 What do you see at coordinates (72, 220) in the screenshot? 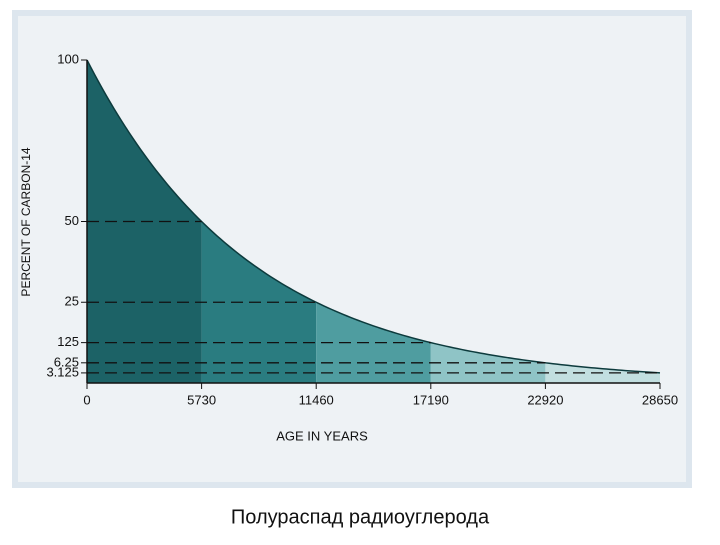
I see `y-tick-label: 50` at bounding box center [72, 220].